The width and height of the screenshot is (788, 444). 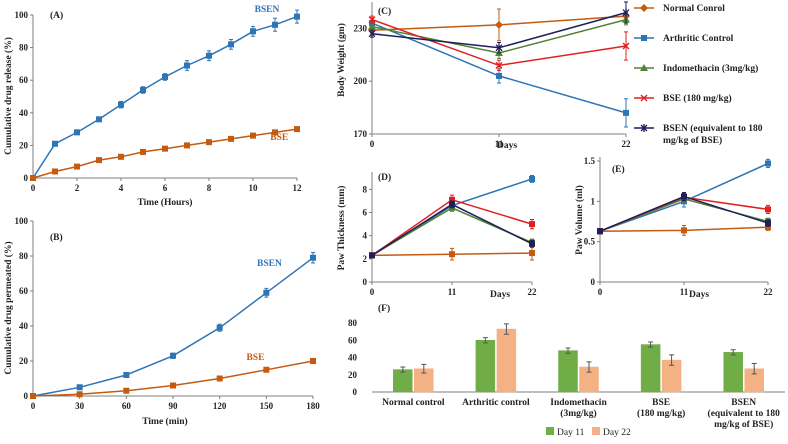 What do you see at coordinates (267, 10) in the screenshot?
I see `series-label-bsen: BSEN` at bounding box center [267, 10].